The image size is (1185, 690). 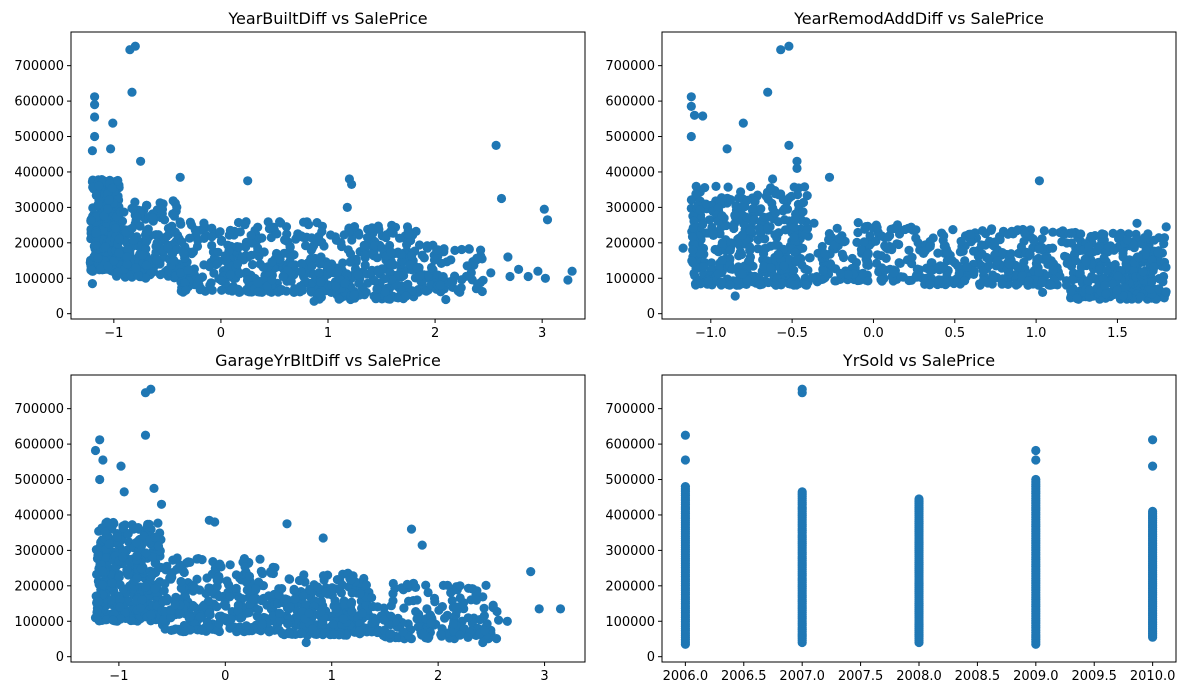 What do you see at coordinates (39, 480) in the screenshot?
I see `y-tick-label: 500000` at bounding box center [39, 480].